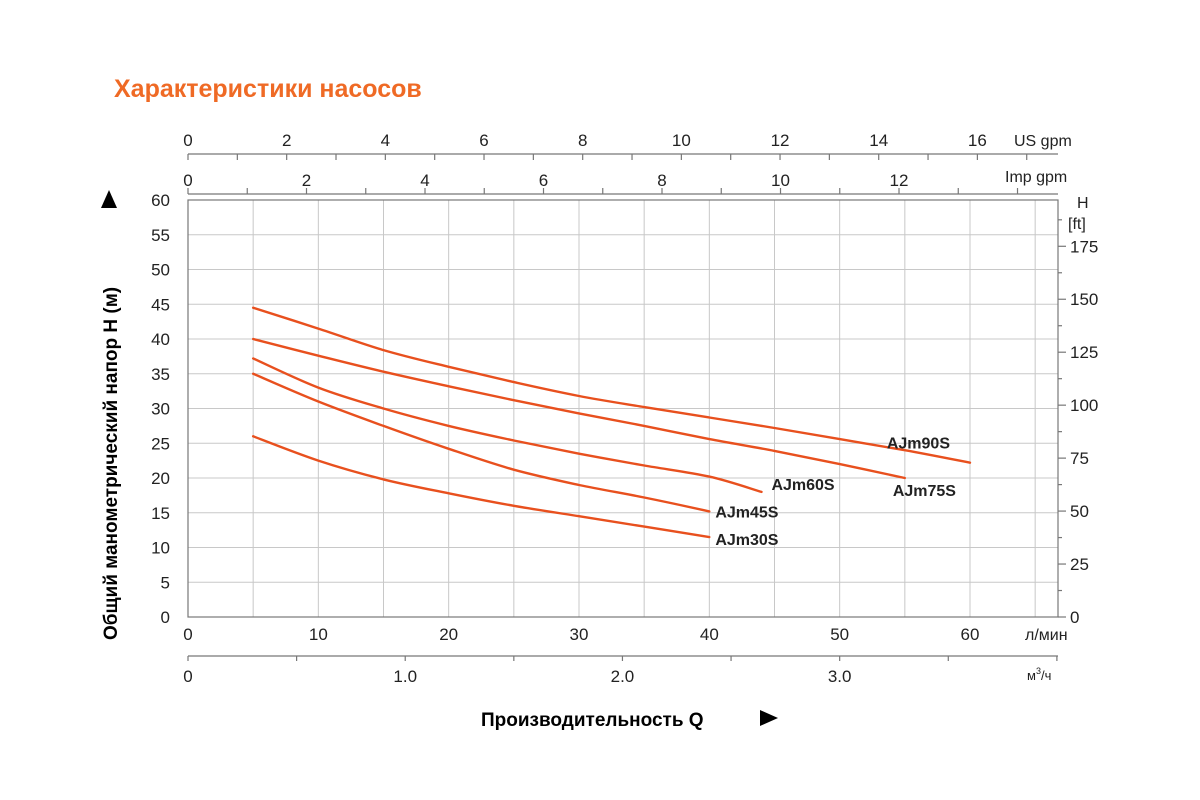  Describe the element at coordinates (1046, 675) in the screenshot. I see `m3h-unit-tail: /ч` at that location.